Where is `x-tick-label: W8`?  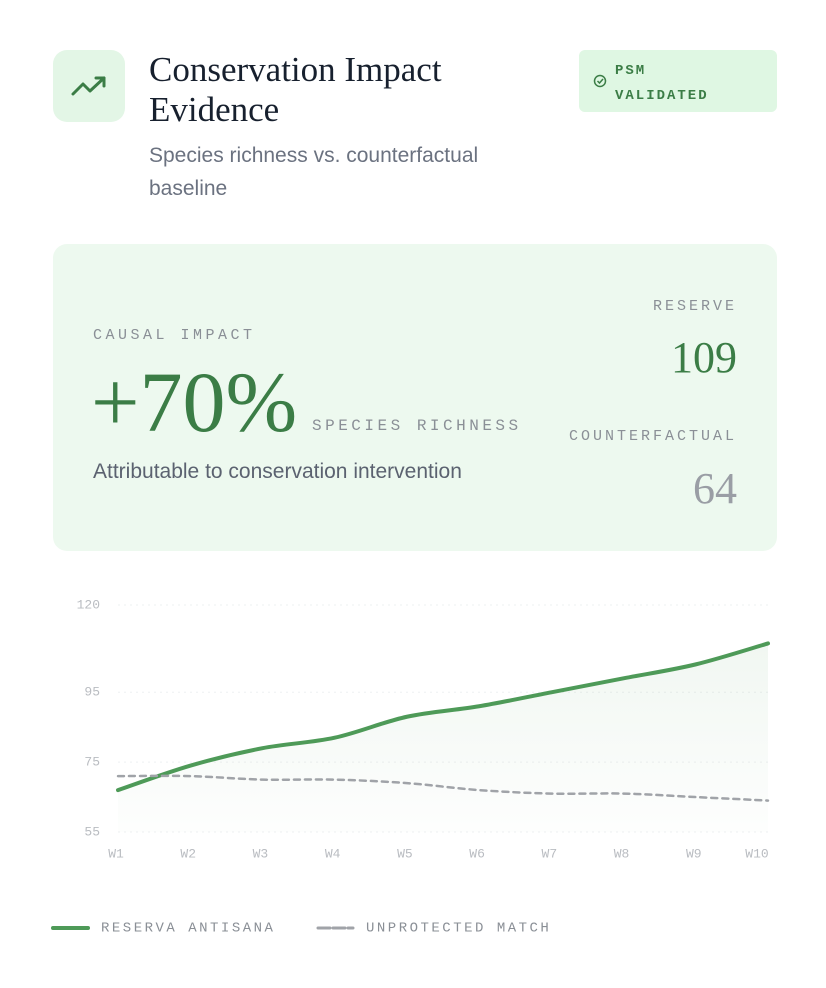
x-tick-label: W8 is located at coordinates (622, 853).